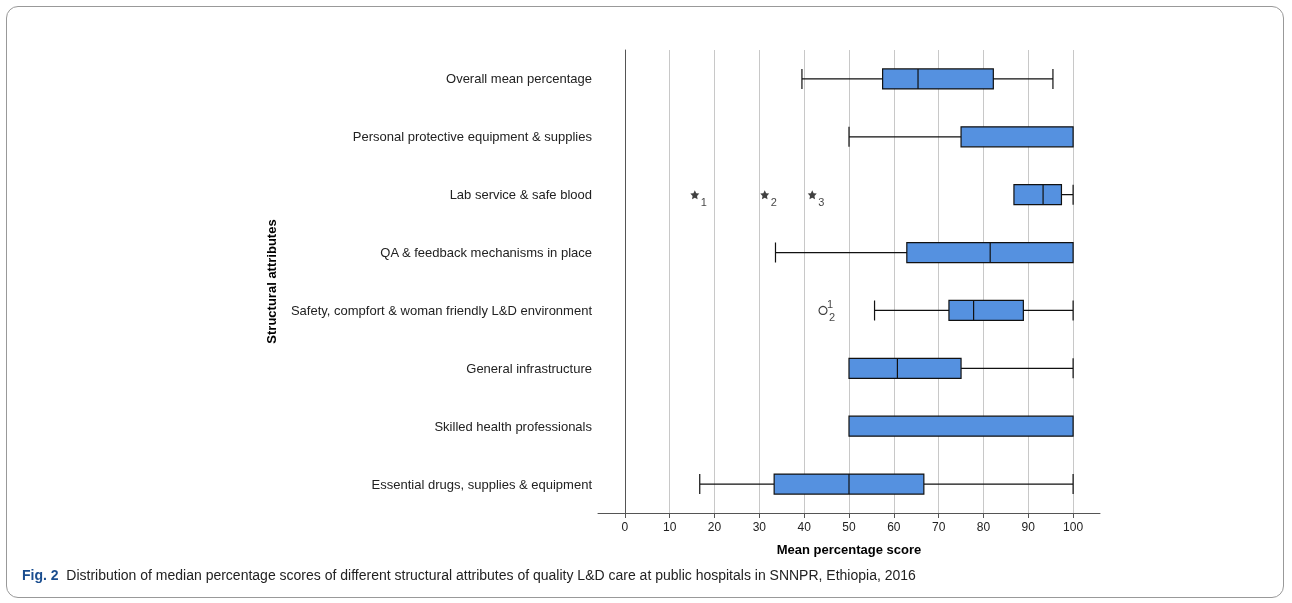  I want to click on x-tick-label: 80, so click(983, 527).